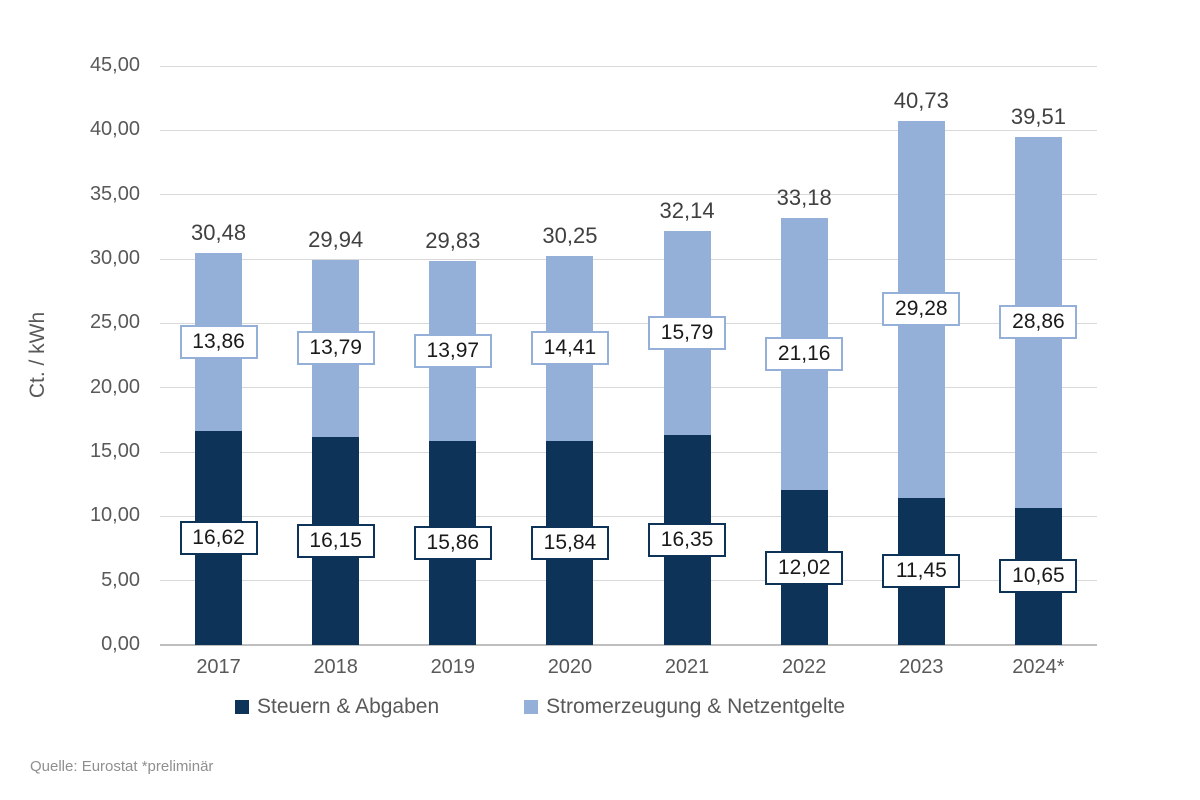 The height and width of the screenshot is (800, 1200). What do you see at coordinates (114, 515) in the screenshot?
I see `y-tick-label: 10,00` at bounding box center [114, 515].